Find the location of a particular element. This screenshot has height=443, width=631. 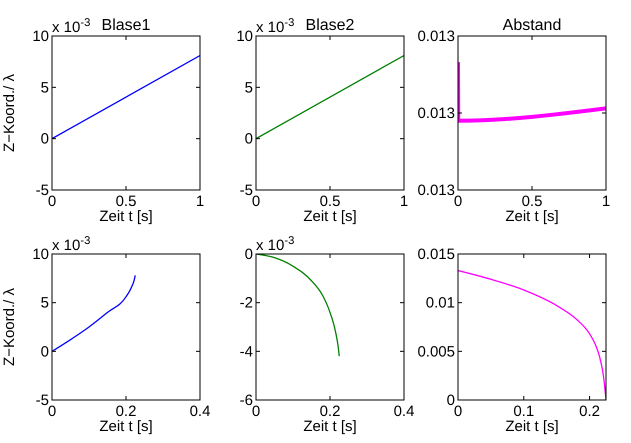

y-tick-label: 0.005 is located at coordinates (436, 351).